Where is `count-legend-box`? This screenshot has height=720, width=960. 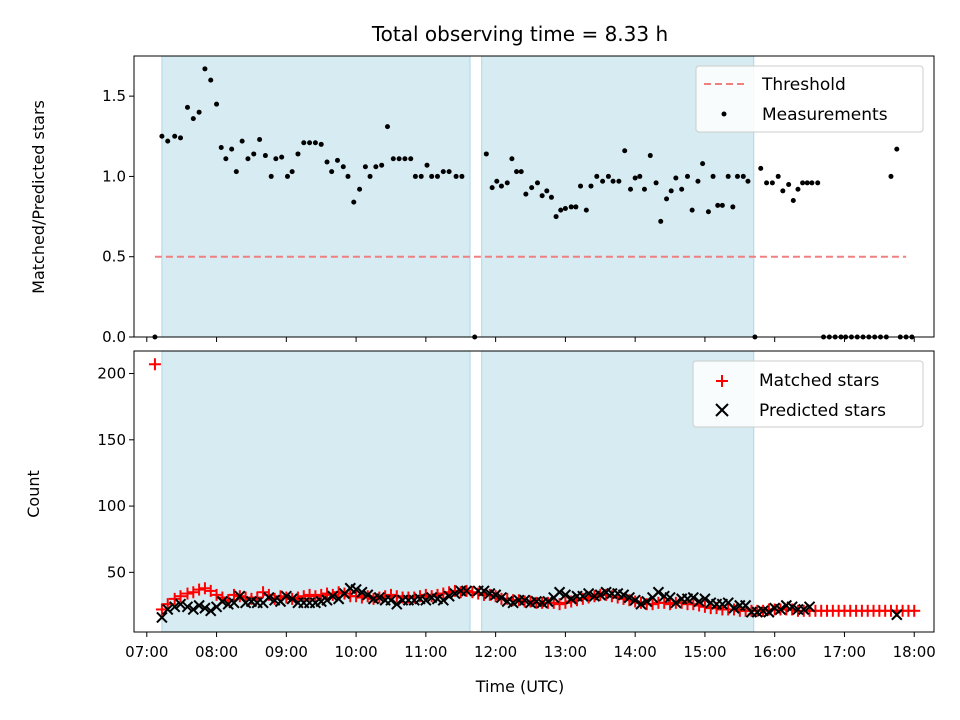
count-legend-box is located at coordinates (808, 394).